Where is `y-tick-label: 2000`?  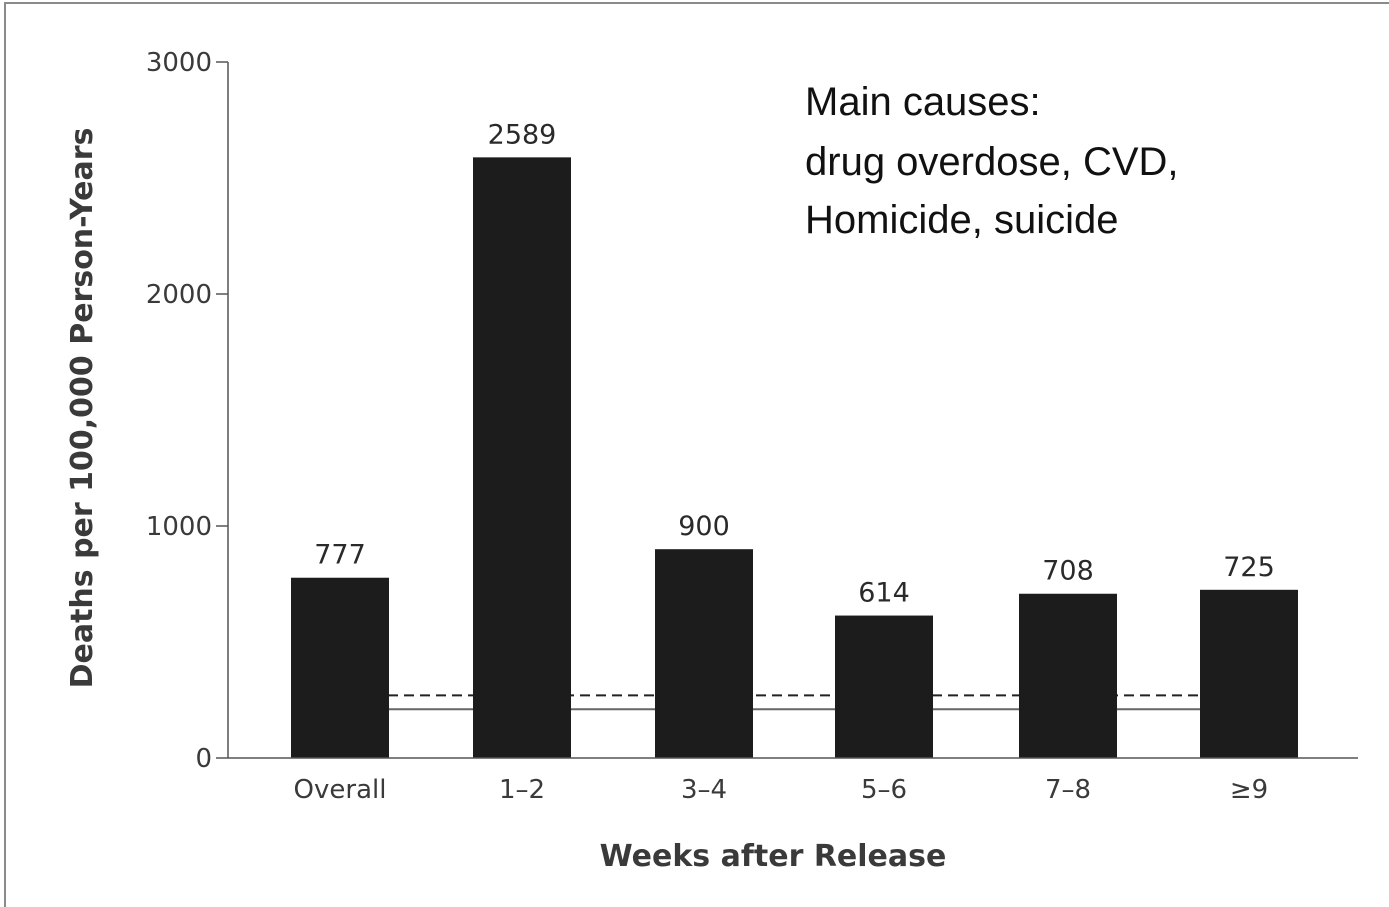
y-tick-label: 2000 is located at coordinates (179, 295).